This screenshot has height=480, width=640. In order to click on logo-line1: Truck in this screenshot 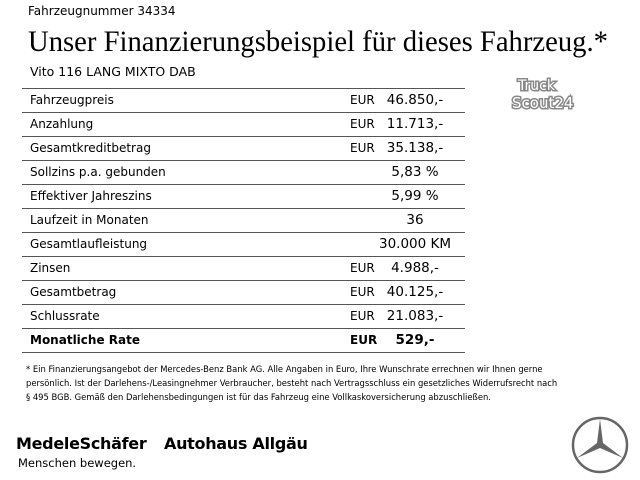, I will do `click(536, 86)`.